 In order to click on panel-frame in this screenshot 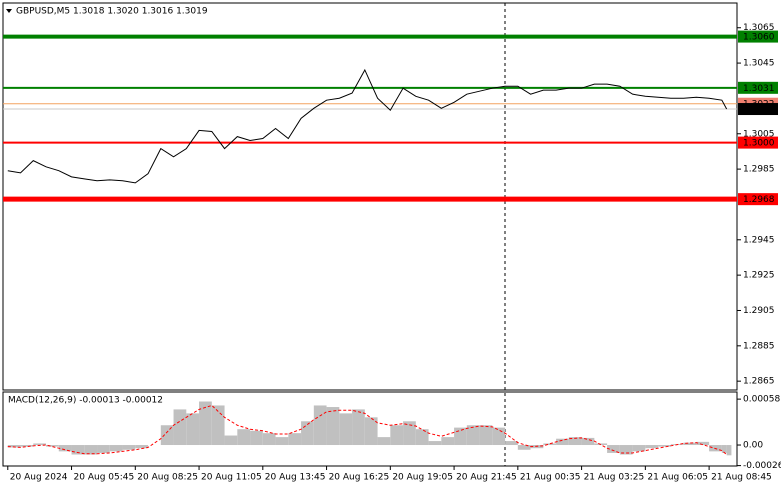, I will do `click(370, 429)`.